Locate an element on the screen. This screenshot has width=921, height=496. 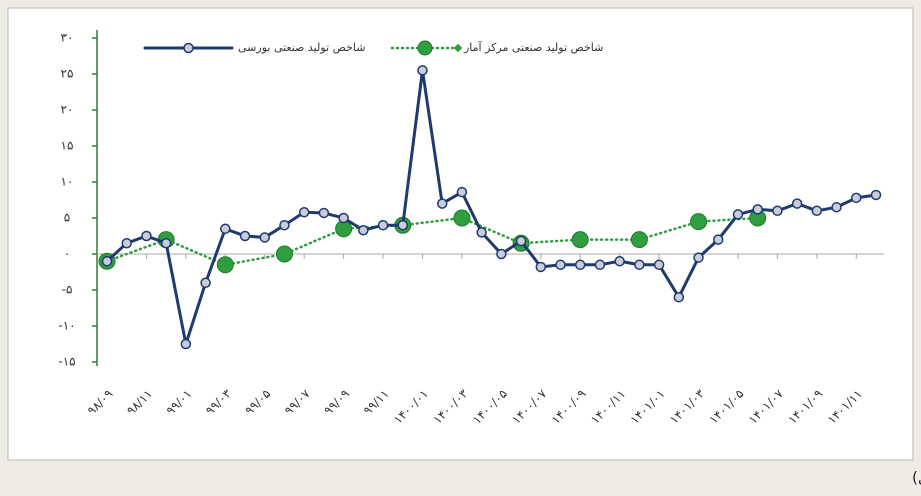
y-tick-label: -۱۵ is located at coordinates (66, 362).